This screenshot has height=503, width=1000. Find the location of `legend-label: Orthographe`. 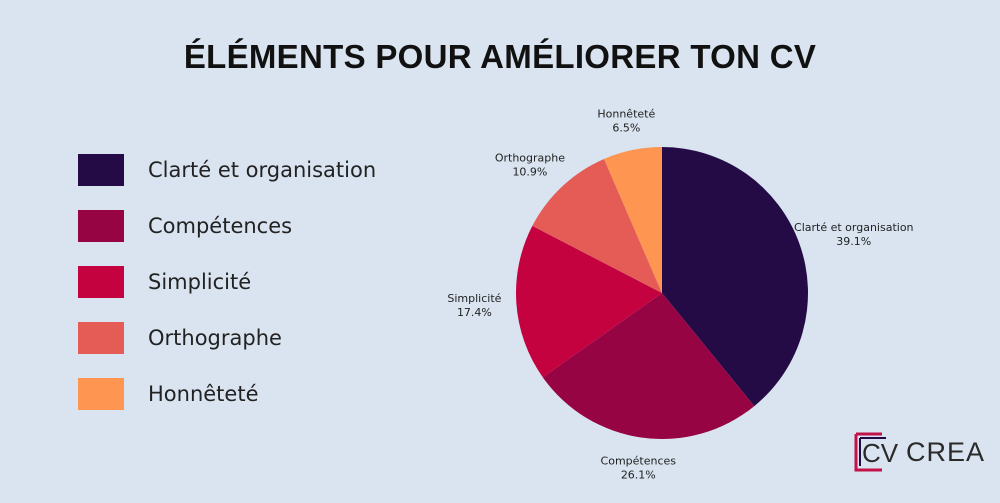

legend-label: Orthographe is located at coordinates (215, 338).